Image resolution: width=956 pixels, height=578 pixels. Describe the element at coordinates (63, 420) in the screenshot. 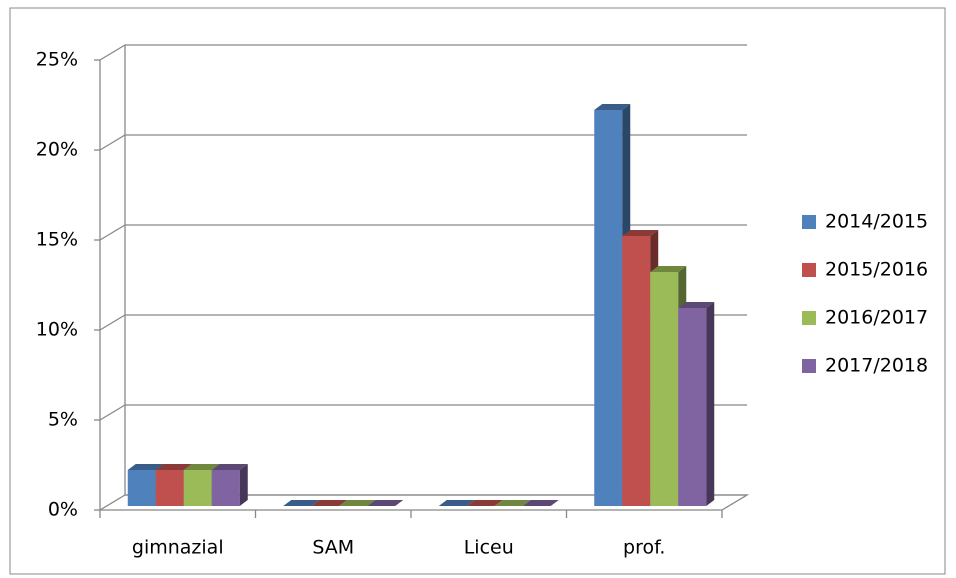

I see `y-tick-label: 5%` at that location.